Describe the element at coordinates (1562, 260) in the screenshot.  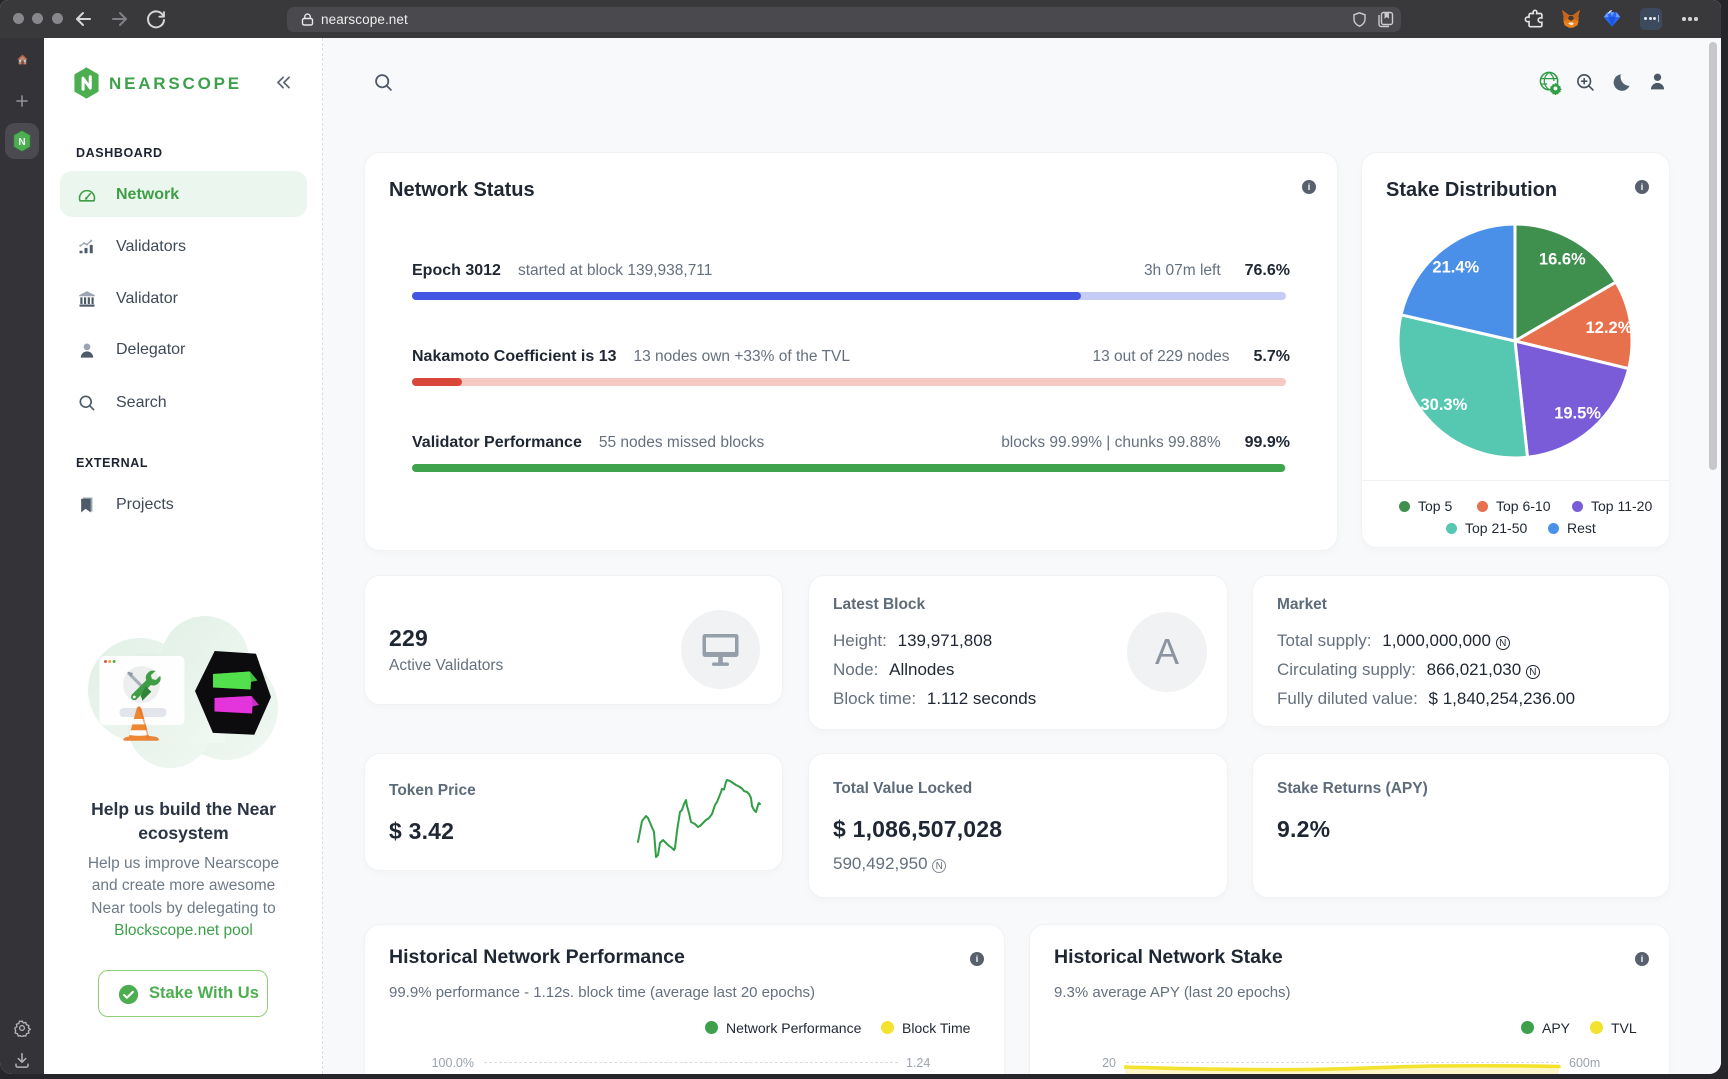
I see `svg-text: 16.6%` at that location.